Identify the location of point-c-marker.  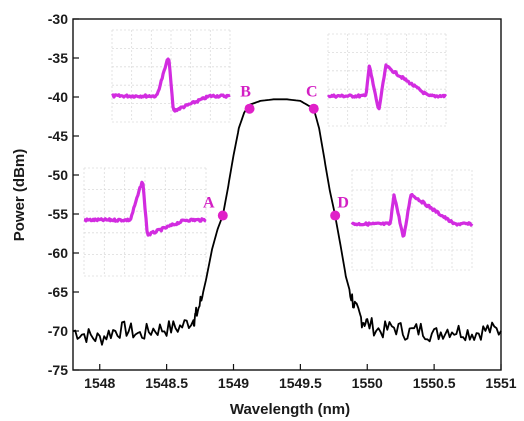
(313, 108).